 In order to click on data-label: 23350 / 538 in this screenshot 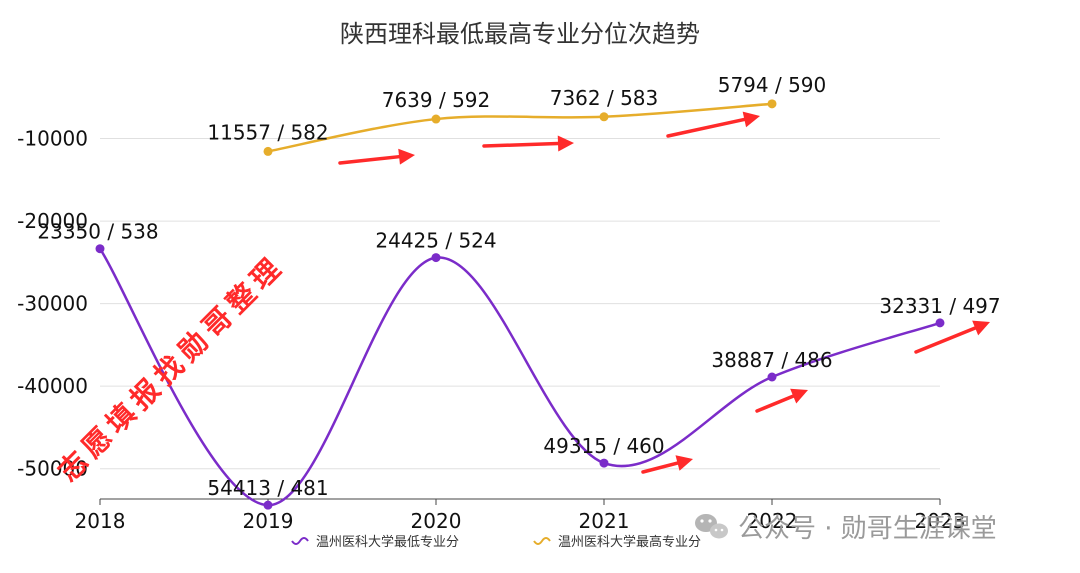, I will do `click(97, 232)`.